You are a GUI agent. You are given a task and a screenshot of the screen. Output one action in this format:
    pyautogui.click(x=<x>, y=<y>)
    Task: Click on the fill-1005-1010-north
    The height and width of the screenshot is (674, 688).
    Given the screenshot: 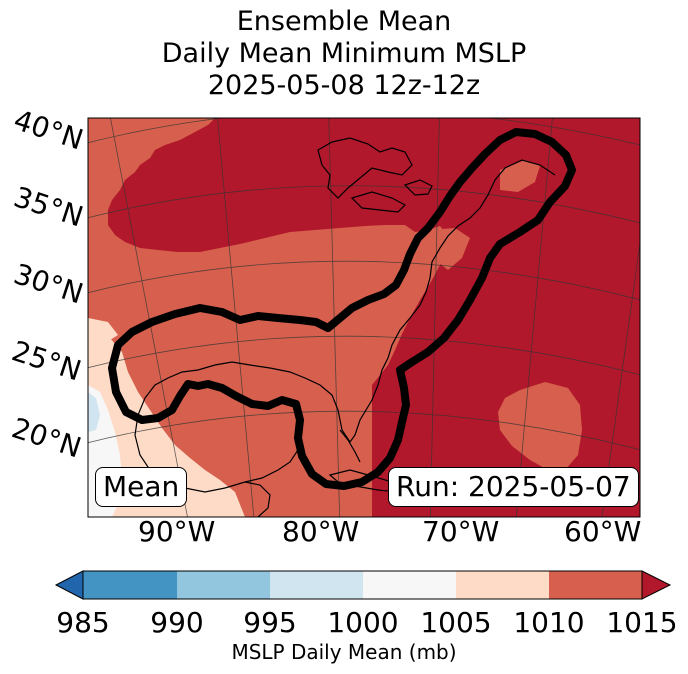 What is the action you would take?
    pyautogui.click(x=103, y=329)
    